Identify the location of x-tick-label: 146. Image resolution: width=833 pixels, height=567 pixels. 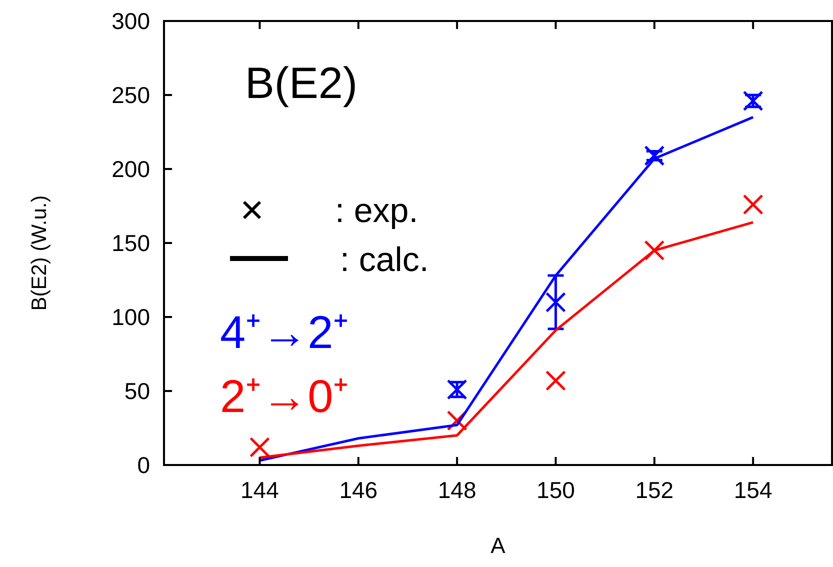
(358, 490).